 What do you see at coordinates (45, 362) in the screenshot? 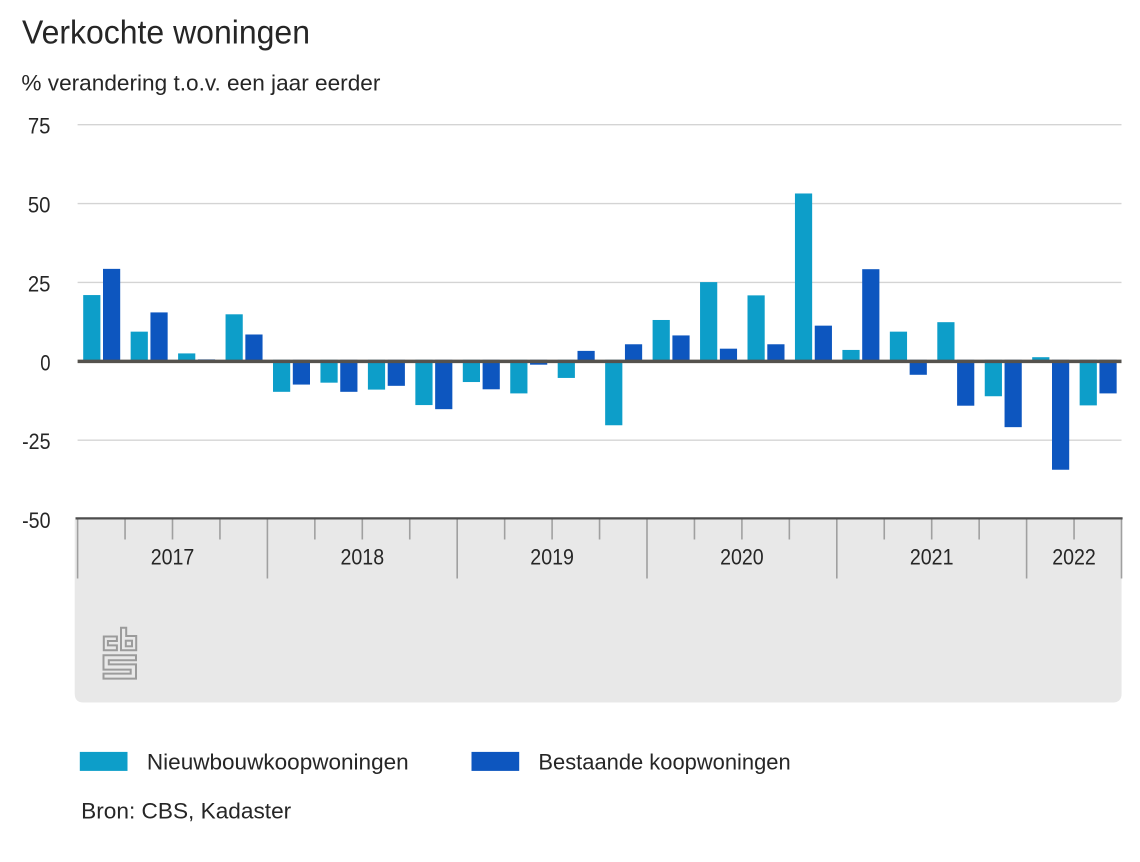
I see `svg-text: 0` at bounding box center [45, 362].